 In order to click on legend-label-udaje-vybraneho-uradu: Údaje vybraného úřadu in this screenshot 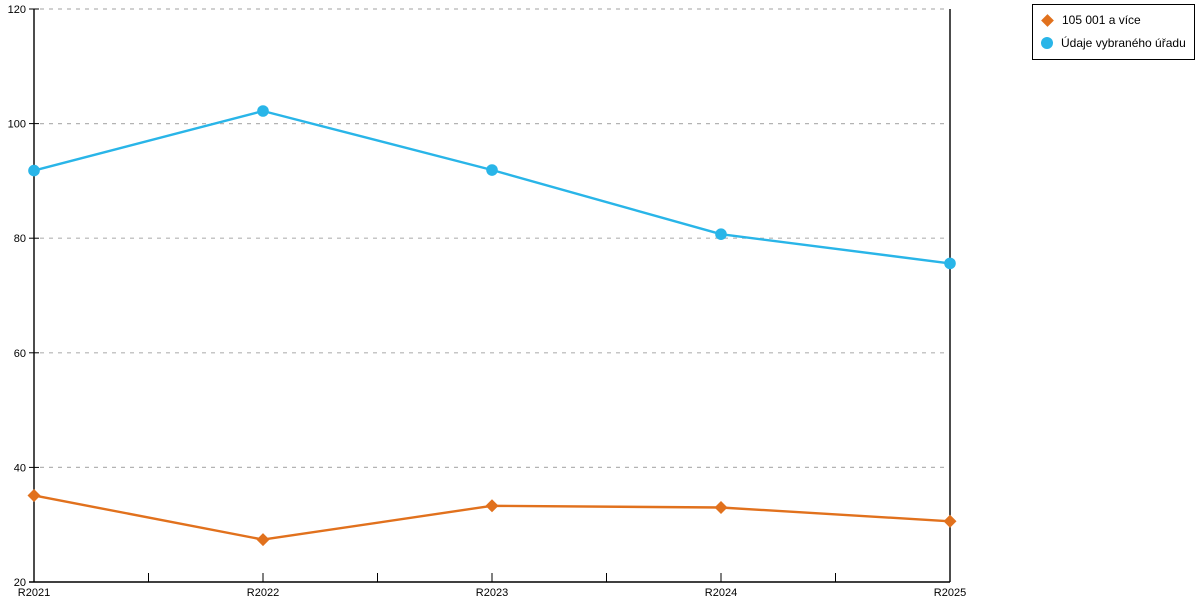, I will do `click(1123, 43)`.